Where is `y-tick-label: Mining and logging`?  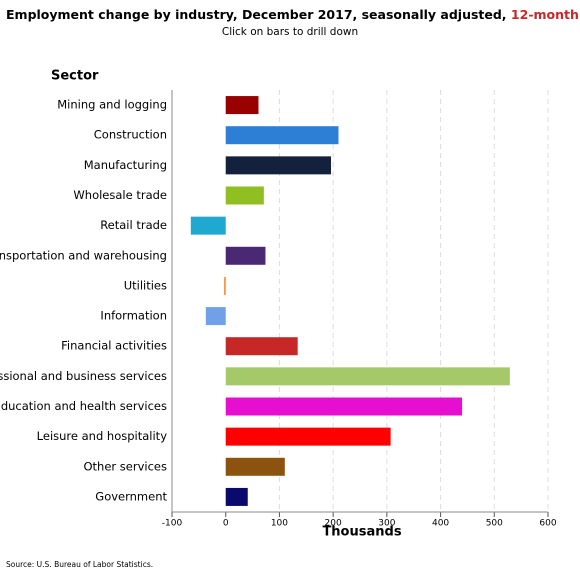
y-tick-label: Mining and logging is located at coordinates (112, 105).